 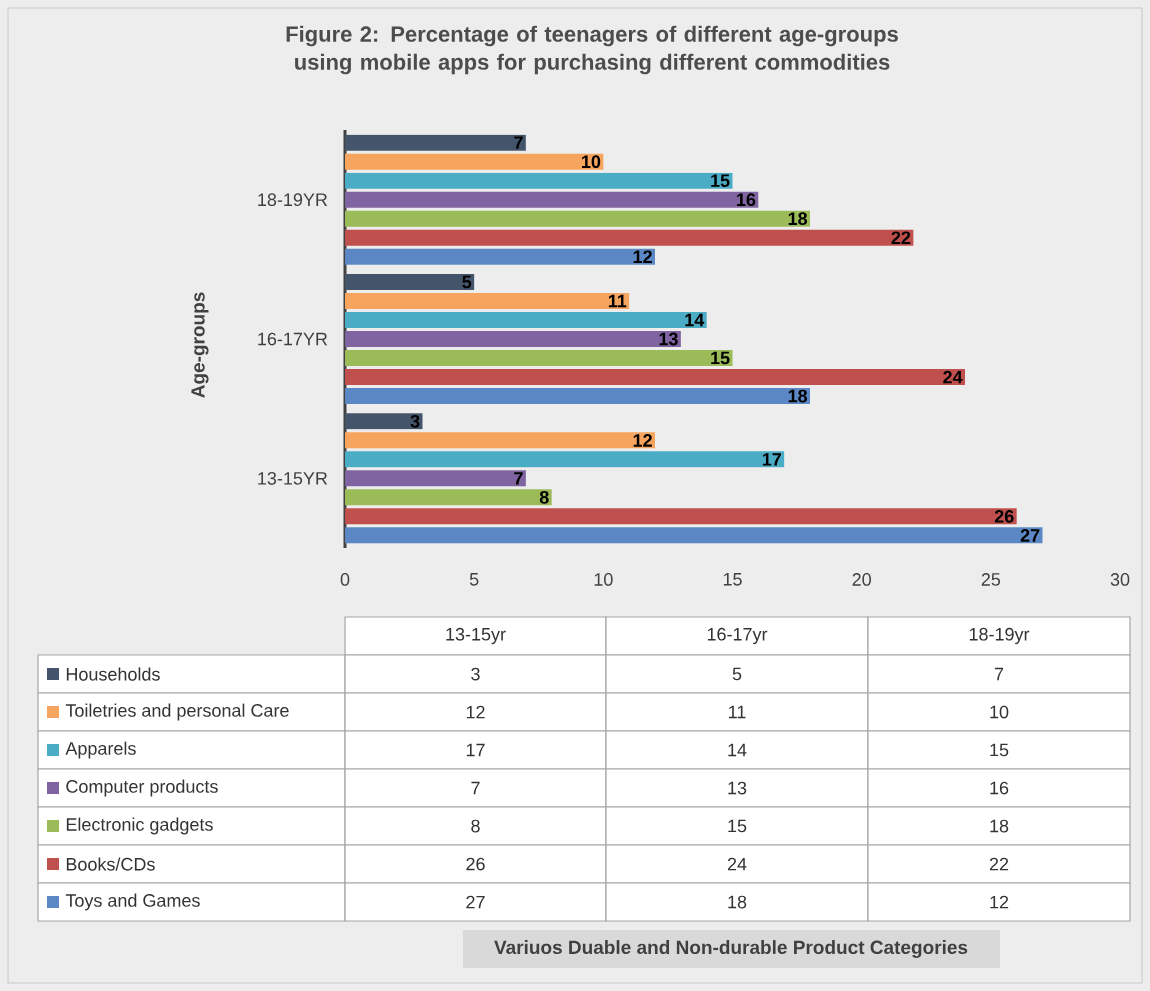 I want to click on y-tick-label: Households, so click(x=113, y=674).